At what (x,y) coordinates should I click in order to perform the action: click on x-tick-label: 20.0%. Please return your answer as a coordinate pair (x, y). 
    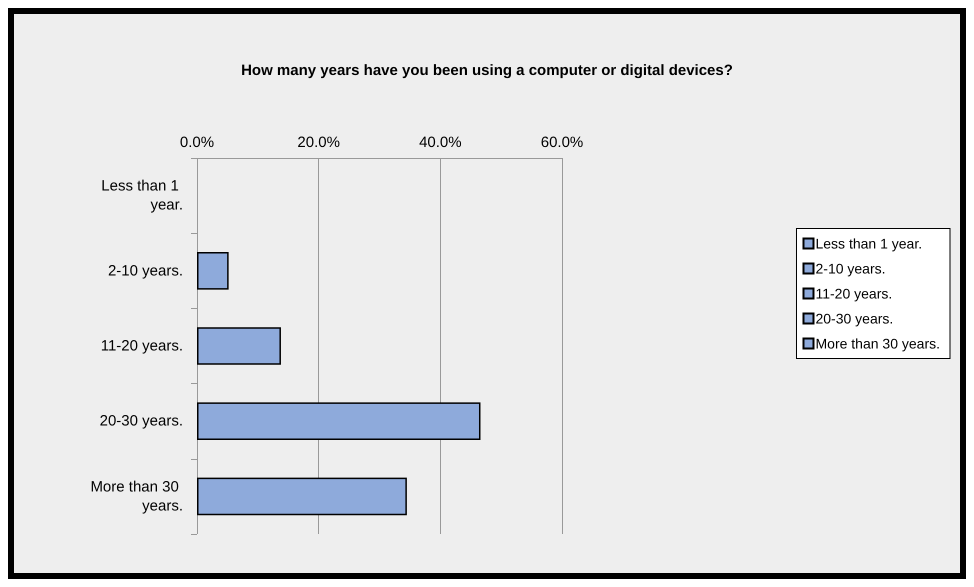
    Looking at the image, I should click on (318, 142).